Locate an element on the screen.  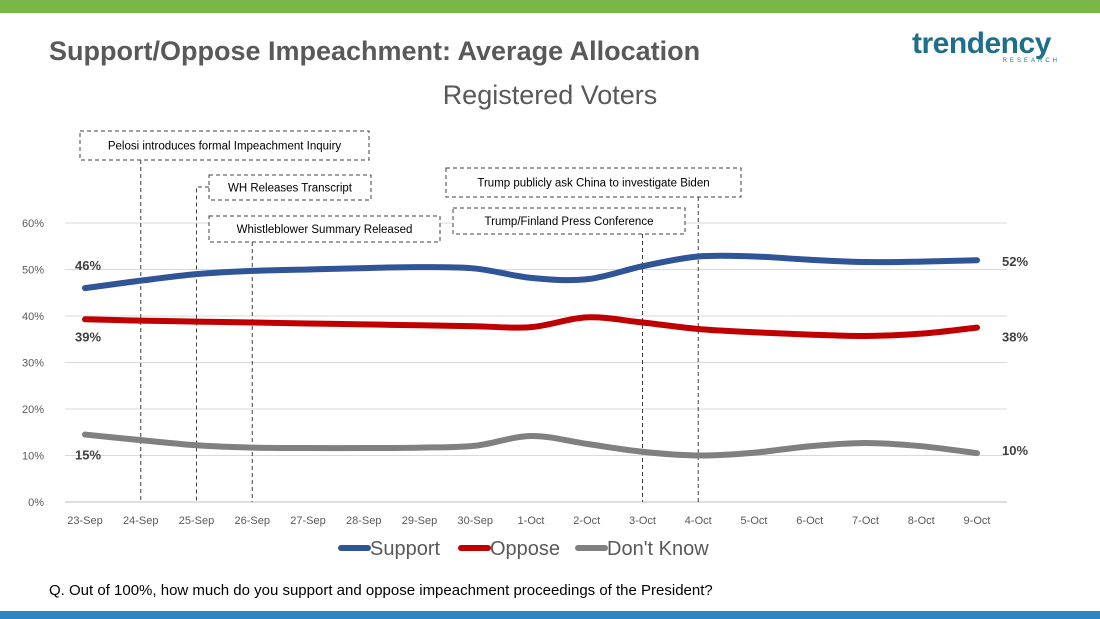
legend-label: Oppose is located at coordinates (525, 549).